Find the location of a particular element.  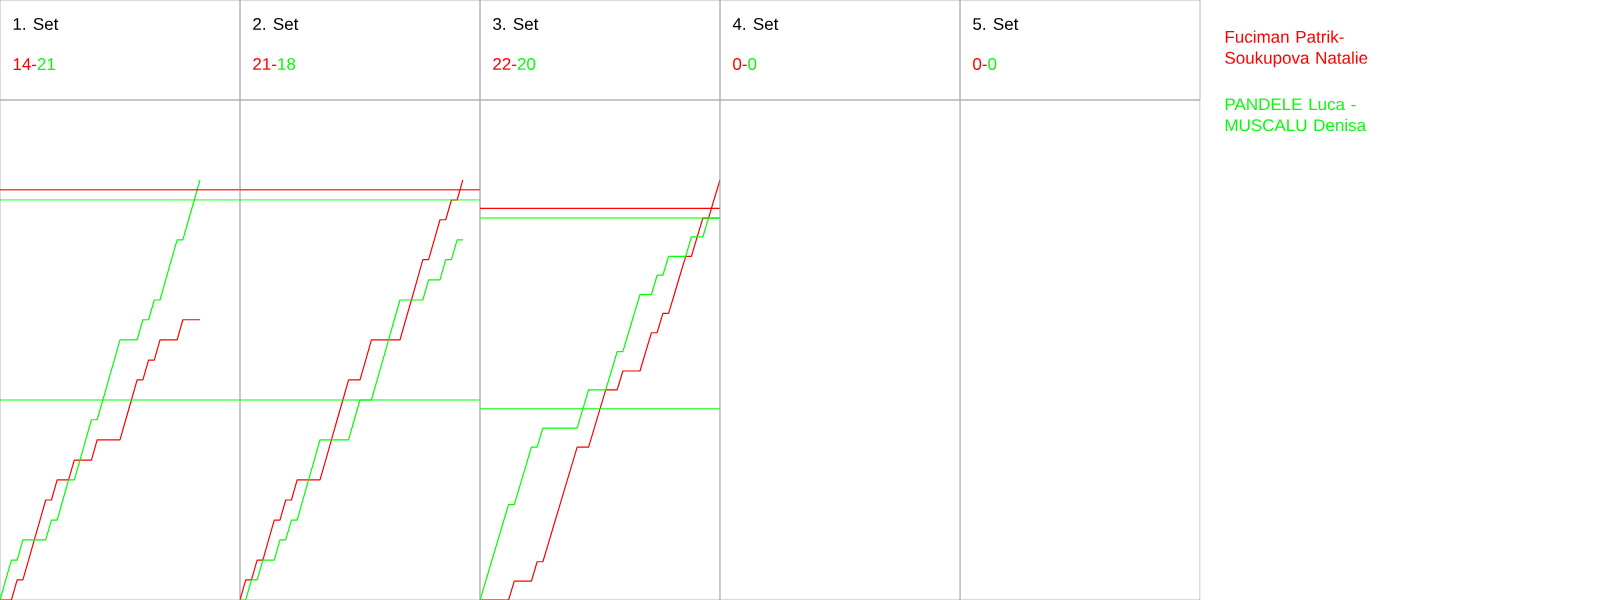

text: 21- is located at coordinates (265, 63).